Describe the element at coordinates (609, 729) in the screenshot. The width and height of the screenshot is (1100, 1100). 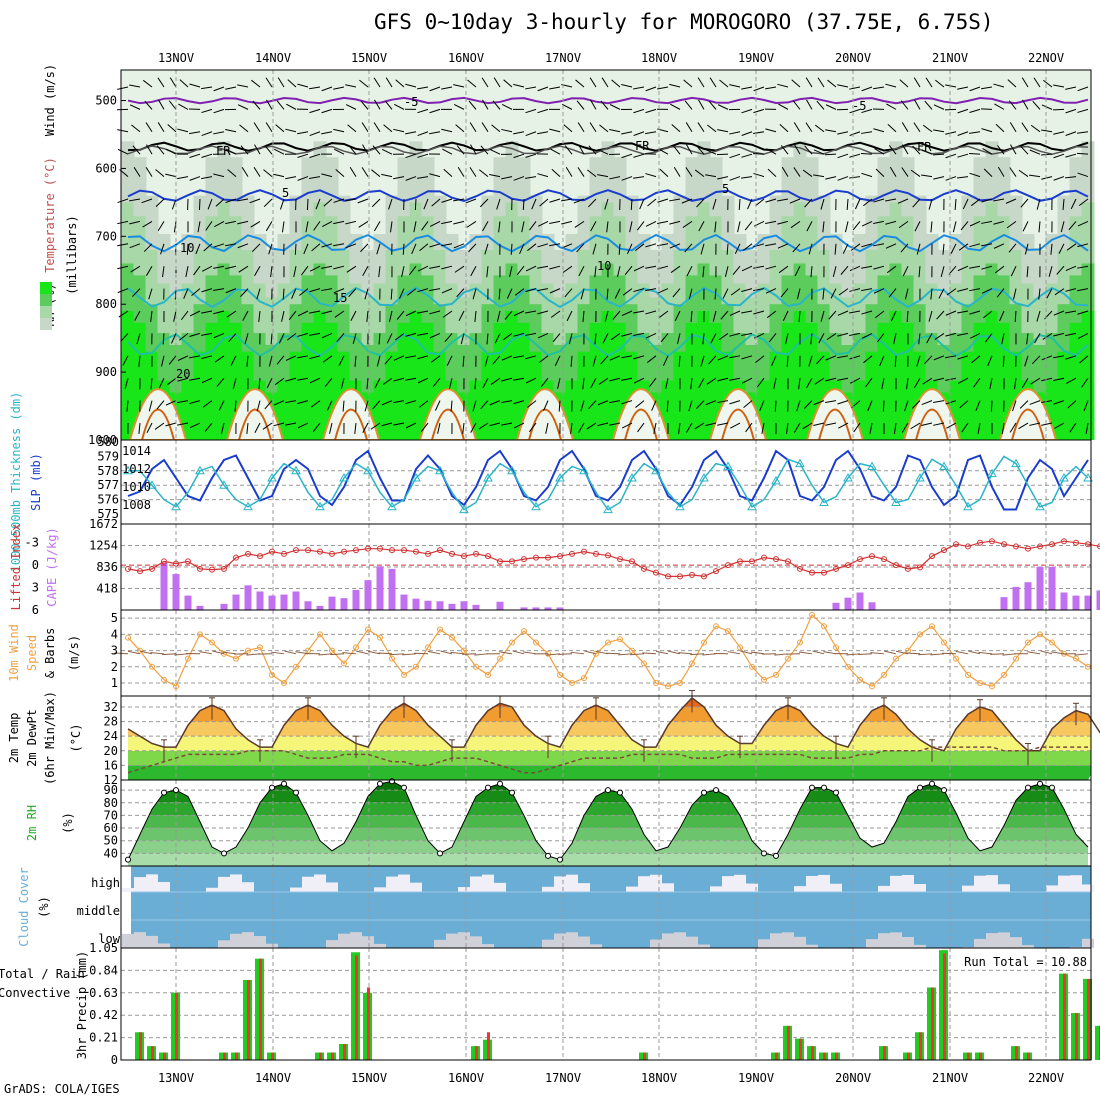
I see `temp-band` at that location.